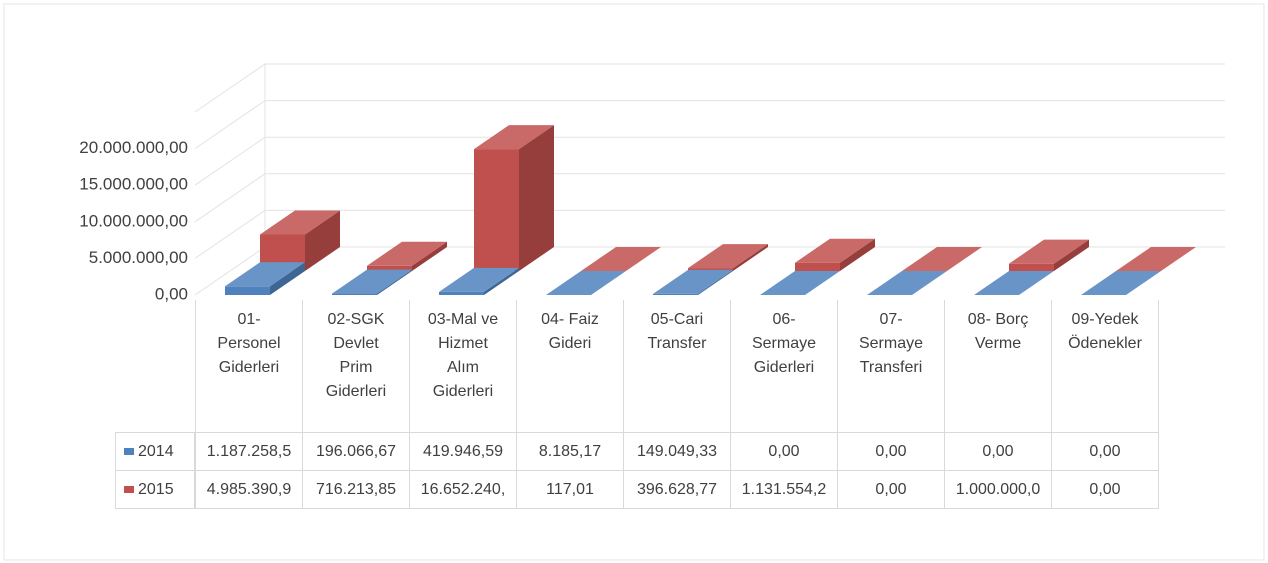 The height and width of the screenshot is (563, 1268). I want to click on y-tick-label: 0,00, so click(171, 293).